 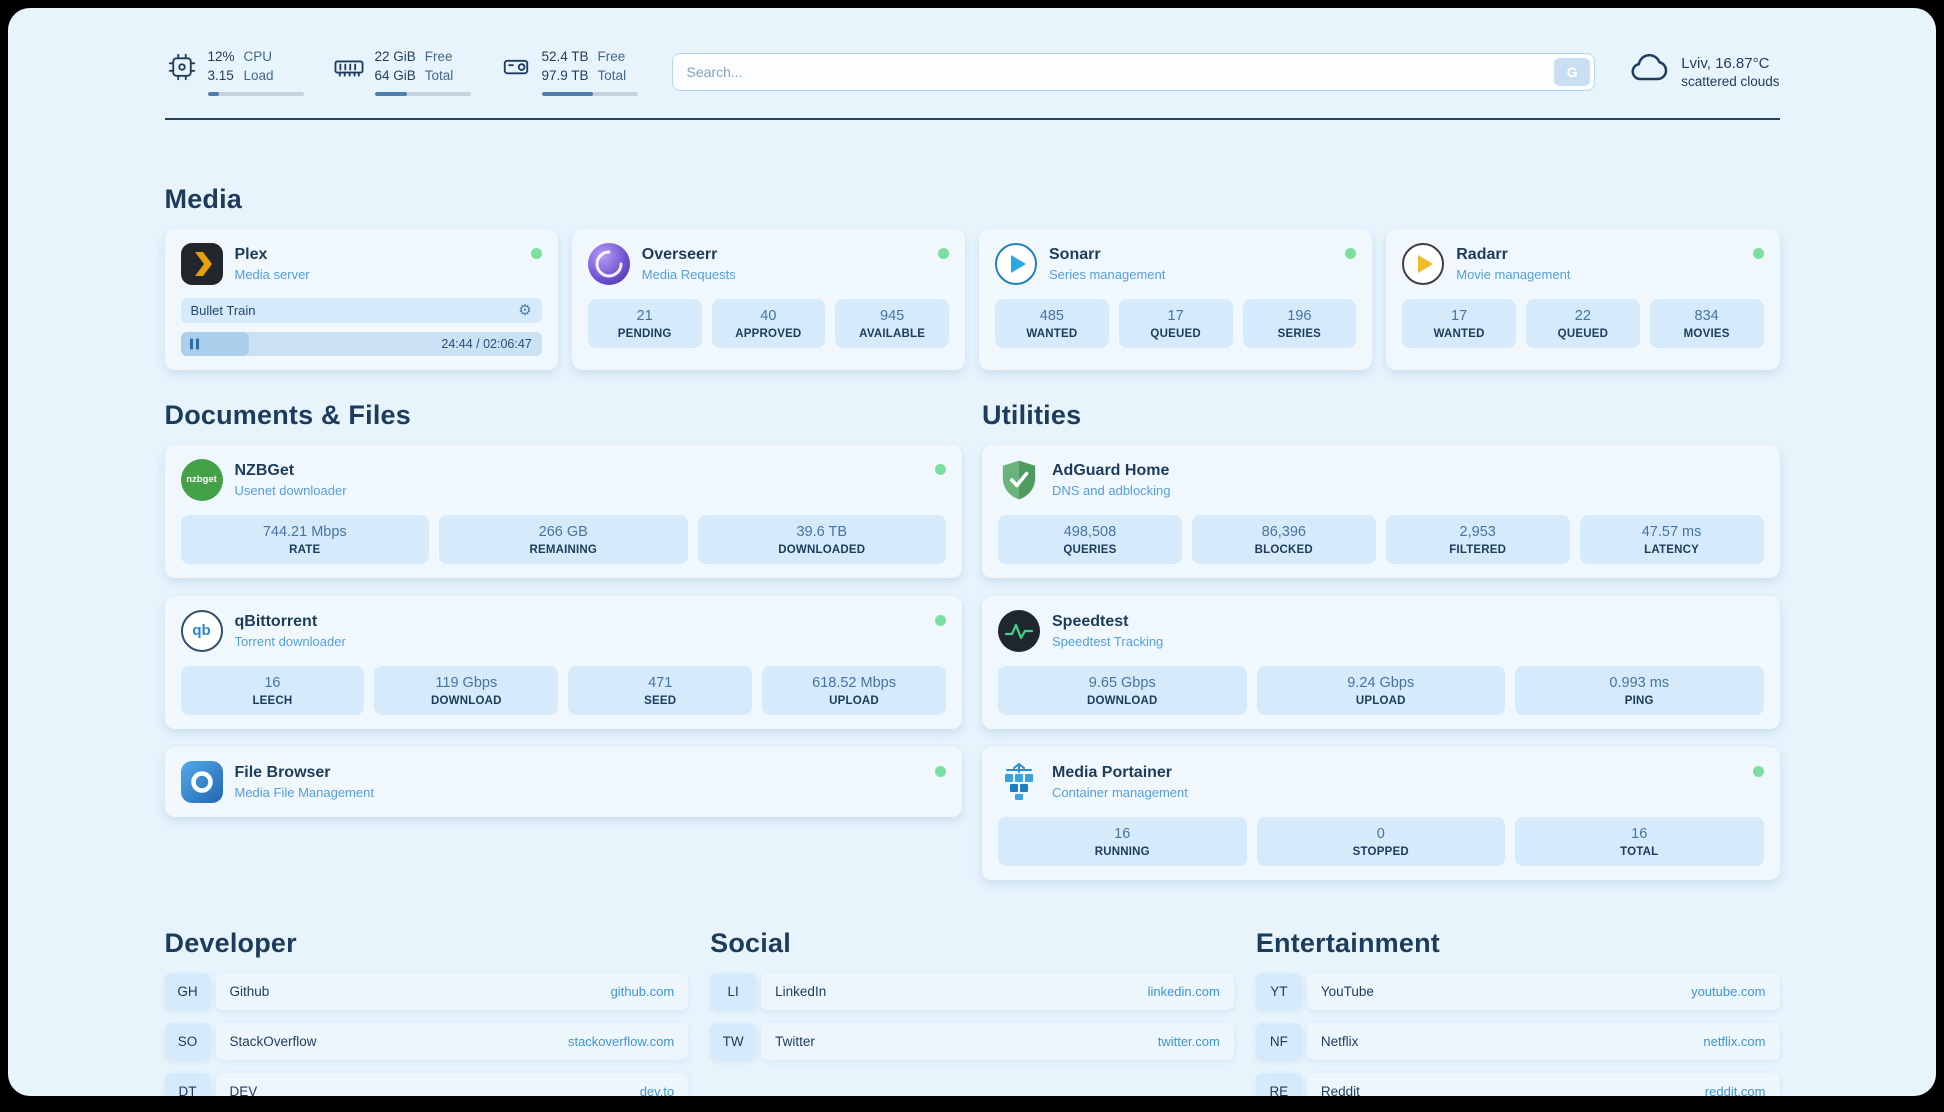 What do you see at coordinates (1019, 630) in the screenshot?
I see `speedtest-icon` at bounding box center [1019, 630].